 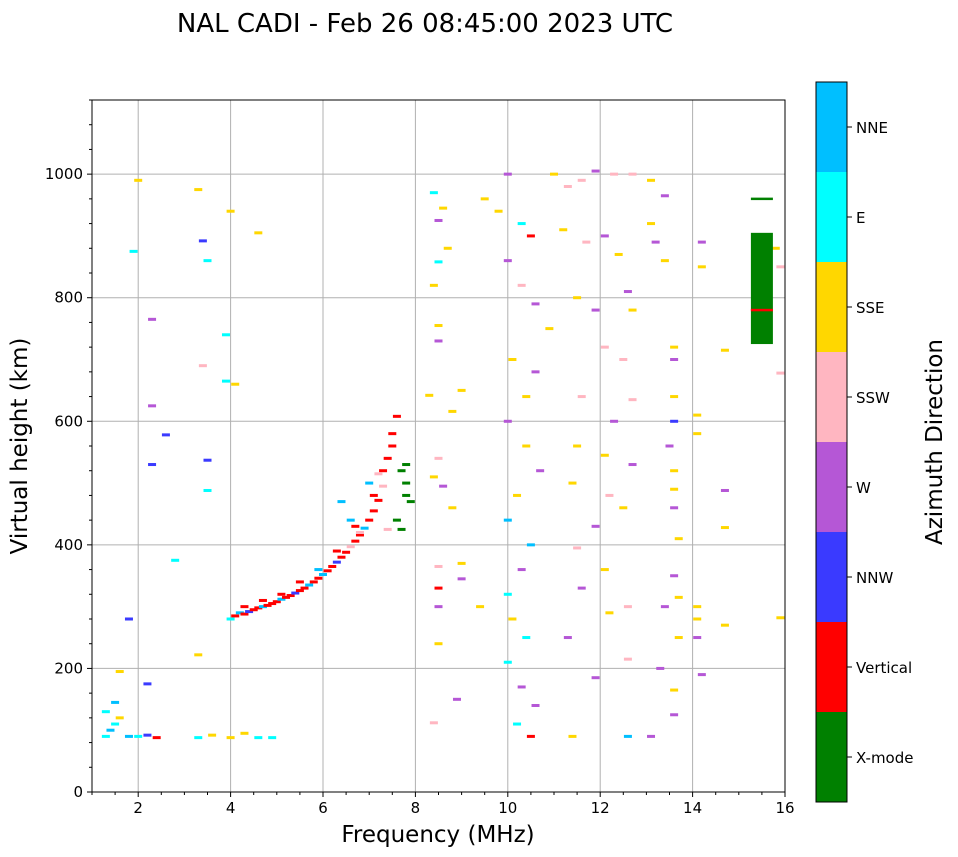 I want to click on x-tick-label: 6, so click(x=323, y=808).